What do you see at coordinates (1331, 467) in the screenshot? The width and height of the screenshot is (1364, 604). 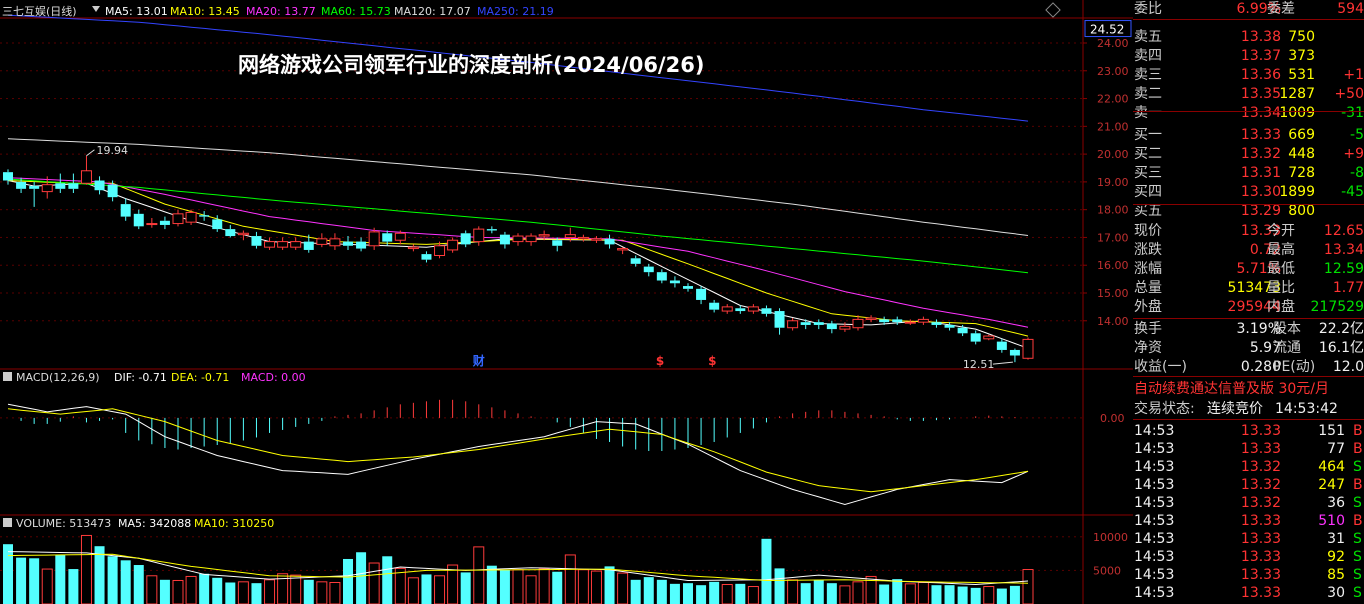 I see `tick-volume: 464` at bounding box center [1331, 467].